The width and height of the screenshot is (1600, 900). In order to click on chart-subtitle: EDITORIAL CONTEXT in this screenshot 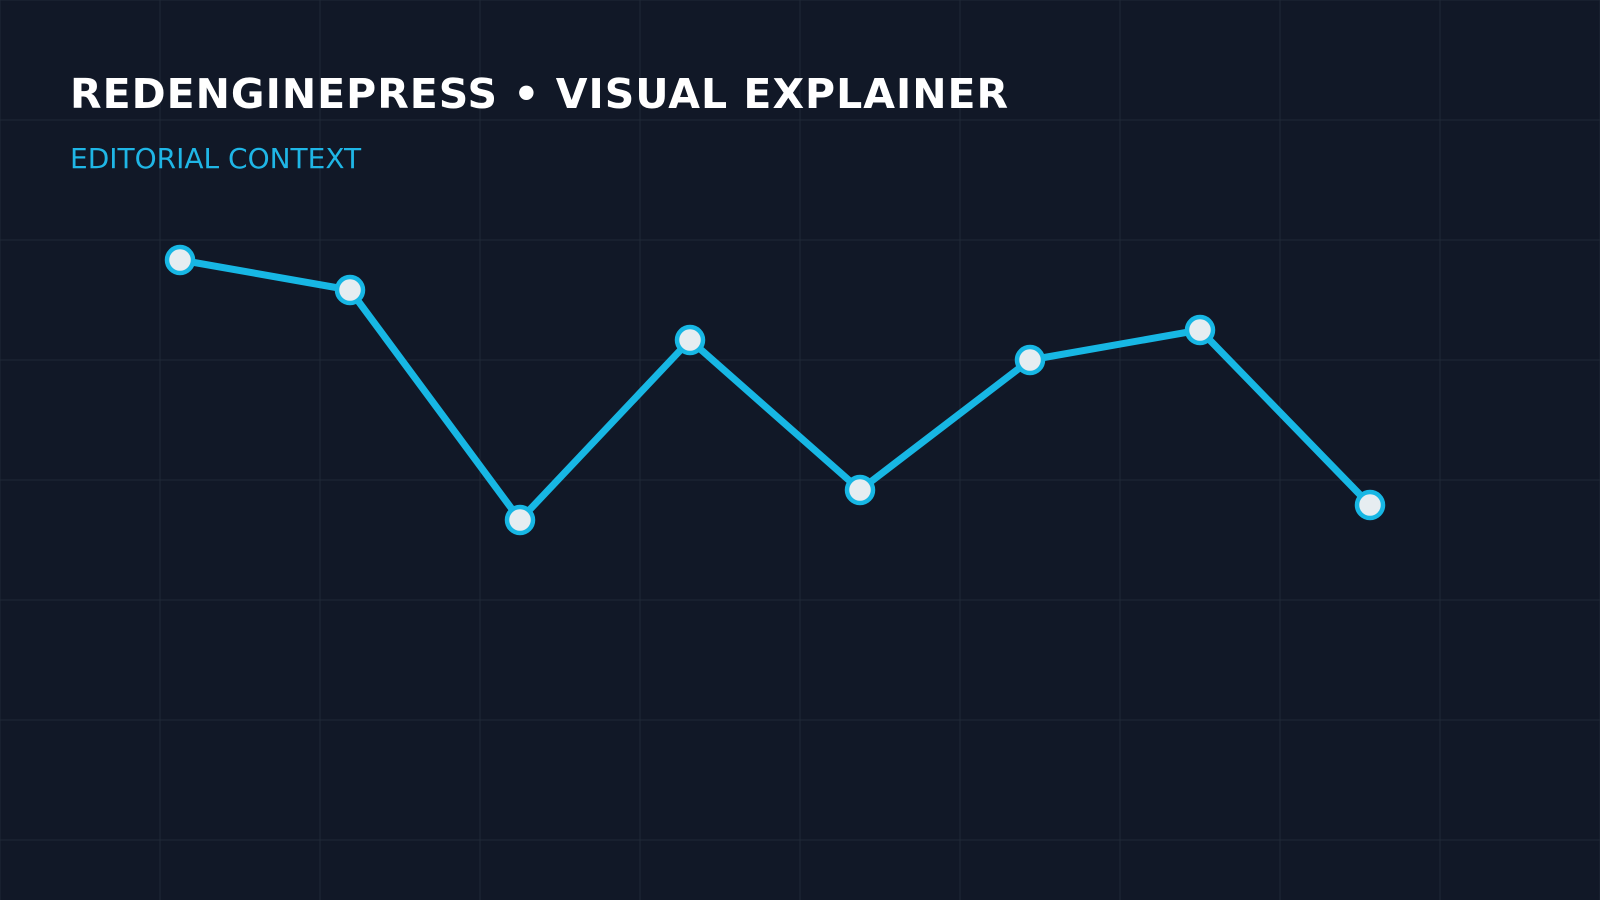, I will do `click(216, 158)`.